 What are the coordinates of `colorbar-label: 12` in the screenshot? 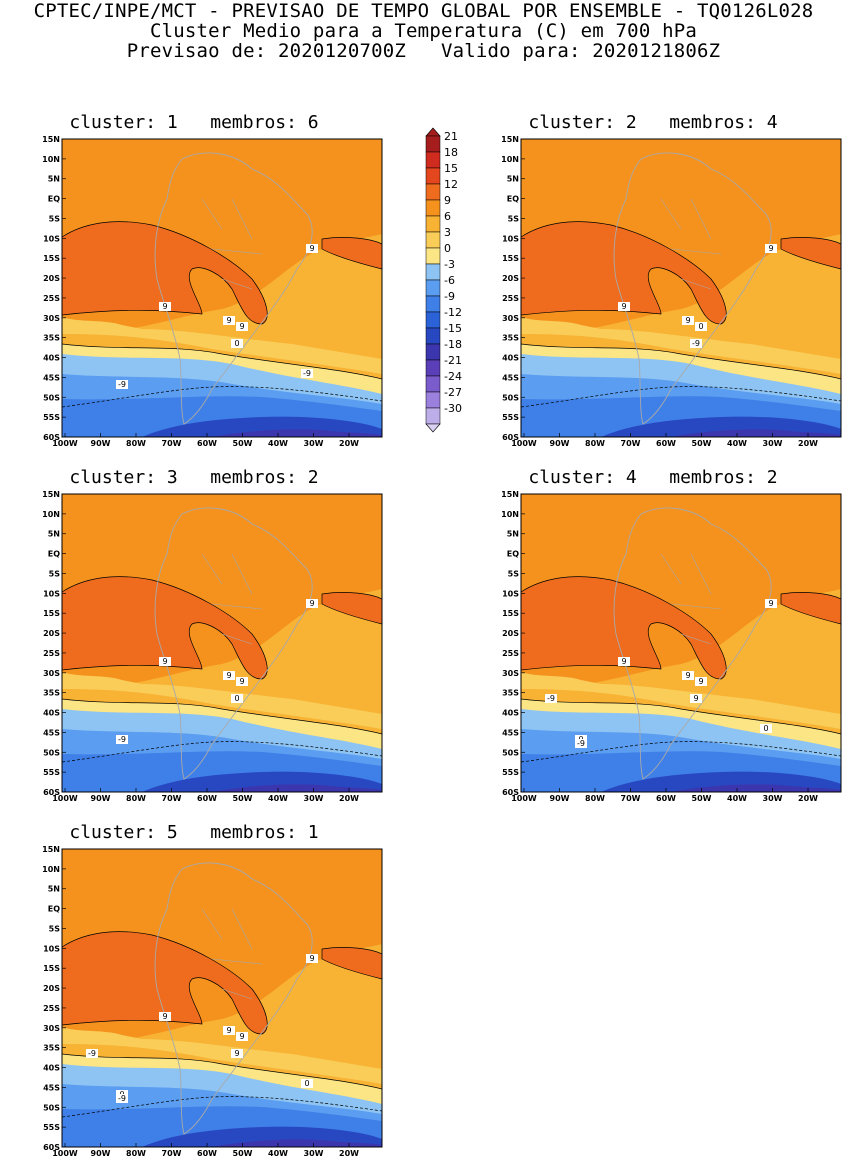 It's located at (451, 184).